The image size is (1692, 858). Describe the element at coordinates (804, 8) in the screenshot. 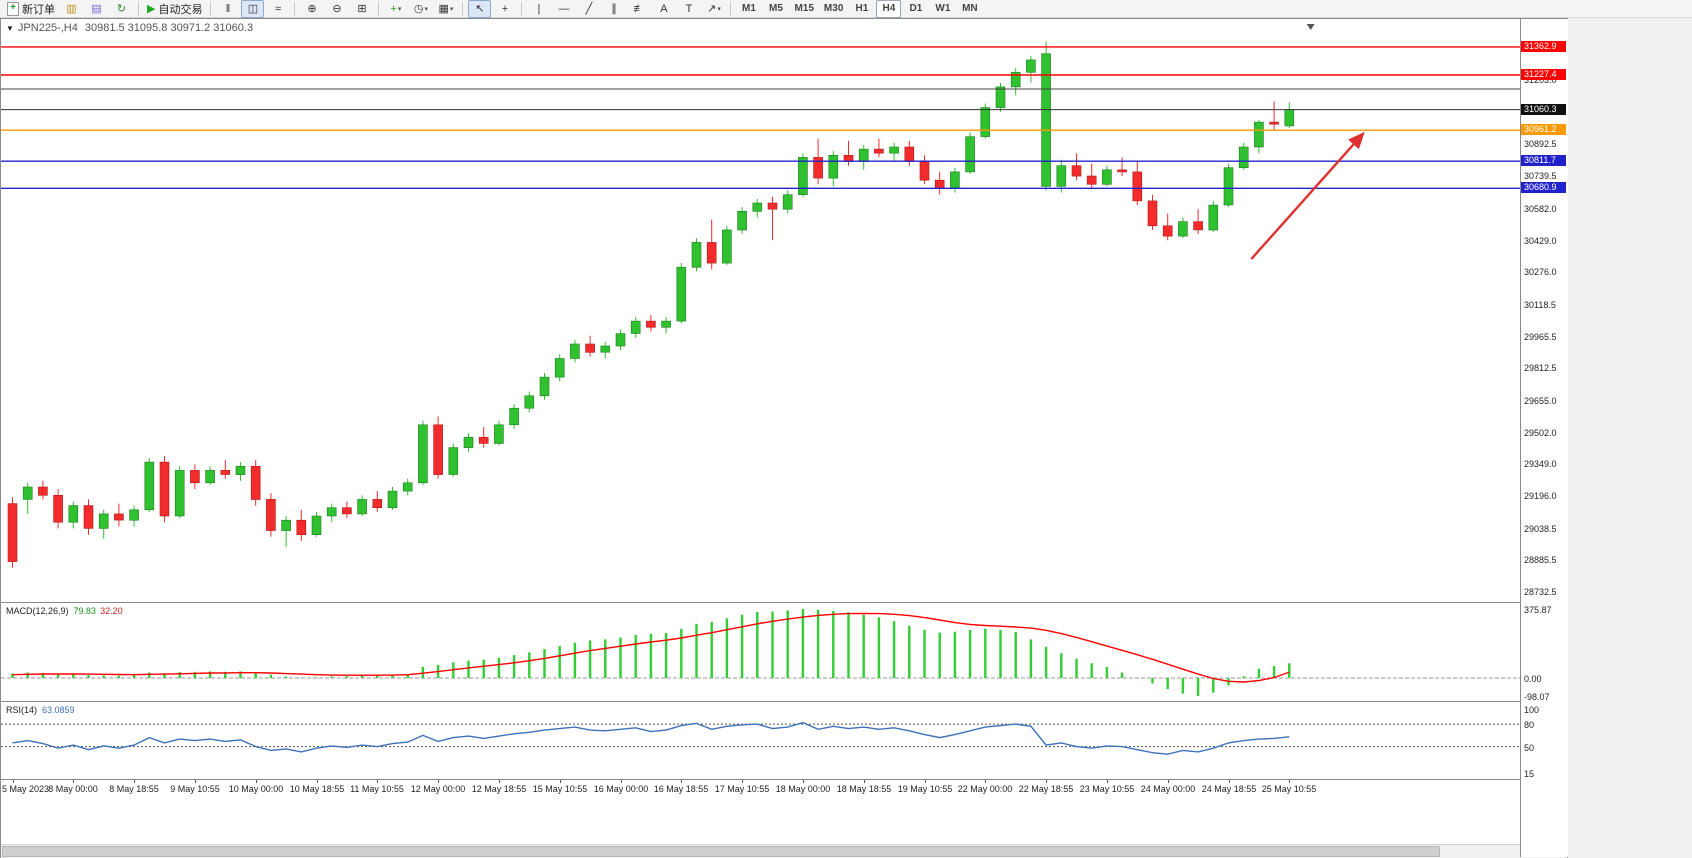

I see `timeframe-button-m15: M15` at that location.